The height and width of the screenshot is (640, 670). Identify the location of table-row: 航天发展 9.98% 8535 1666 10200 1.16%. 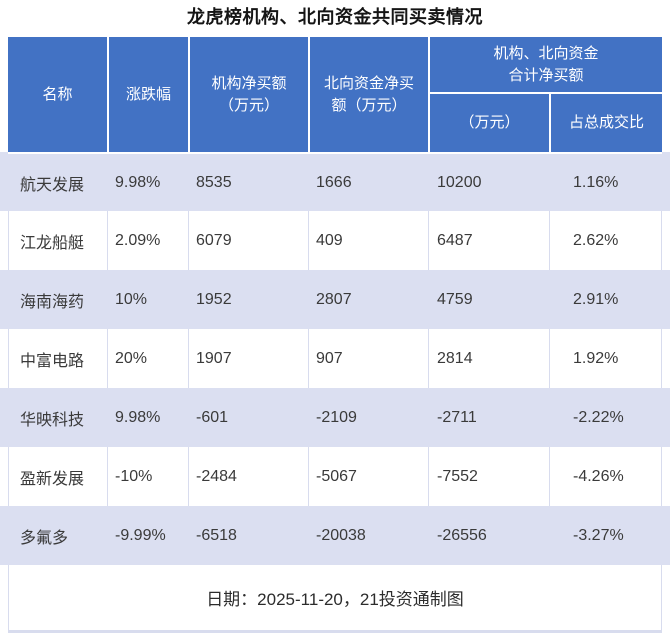
(335, 181).